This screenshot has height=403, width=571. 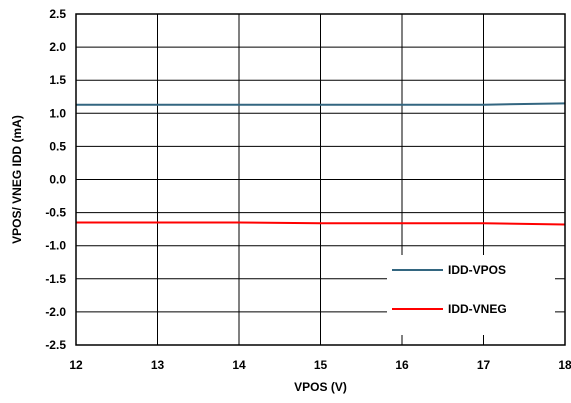 What do you see at coordinates (55, 279) in the screenshot?
I see `y-tick-label: -1.5` at bounding box center [55, 279].